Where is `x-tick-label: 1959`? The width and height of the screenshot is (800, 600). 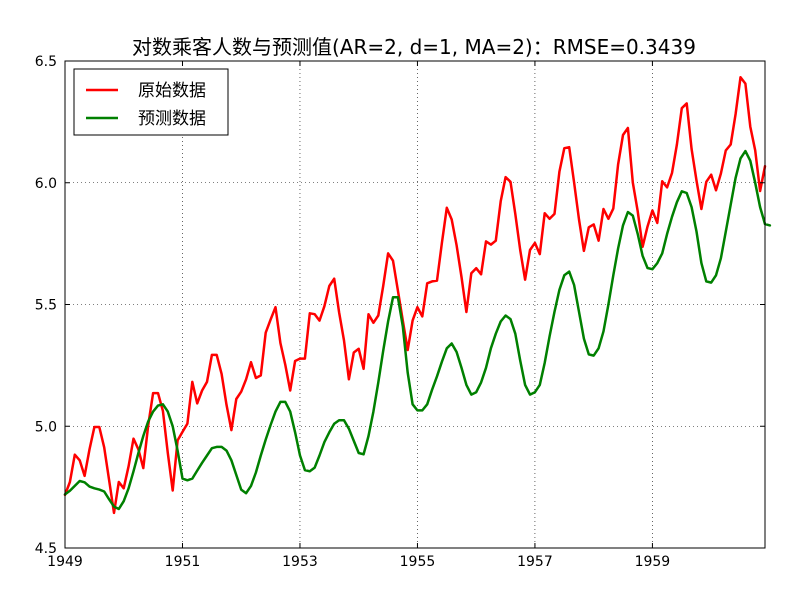
x-tick-label: 1959 is located at coordinates (653, 562).